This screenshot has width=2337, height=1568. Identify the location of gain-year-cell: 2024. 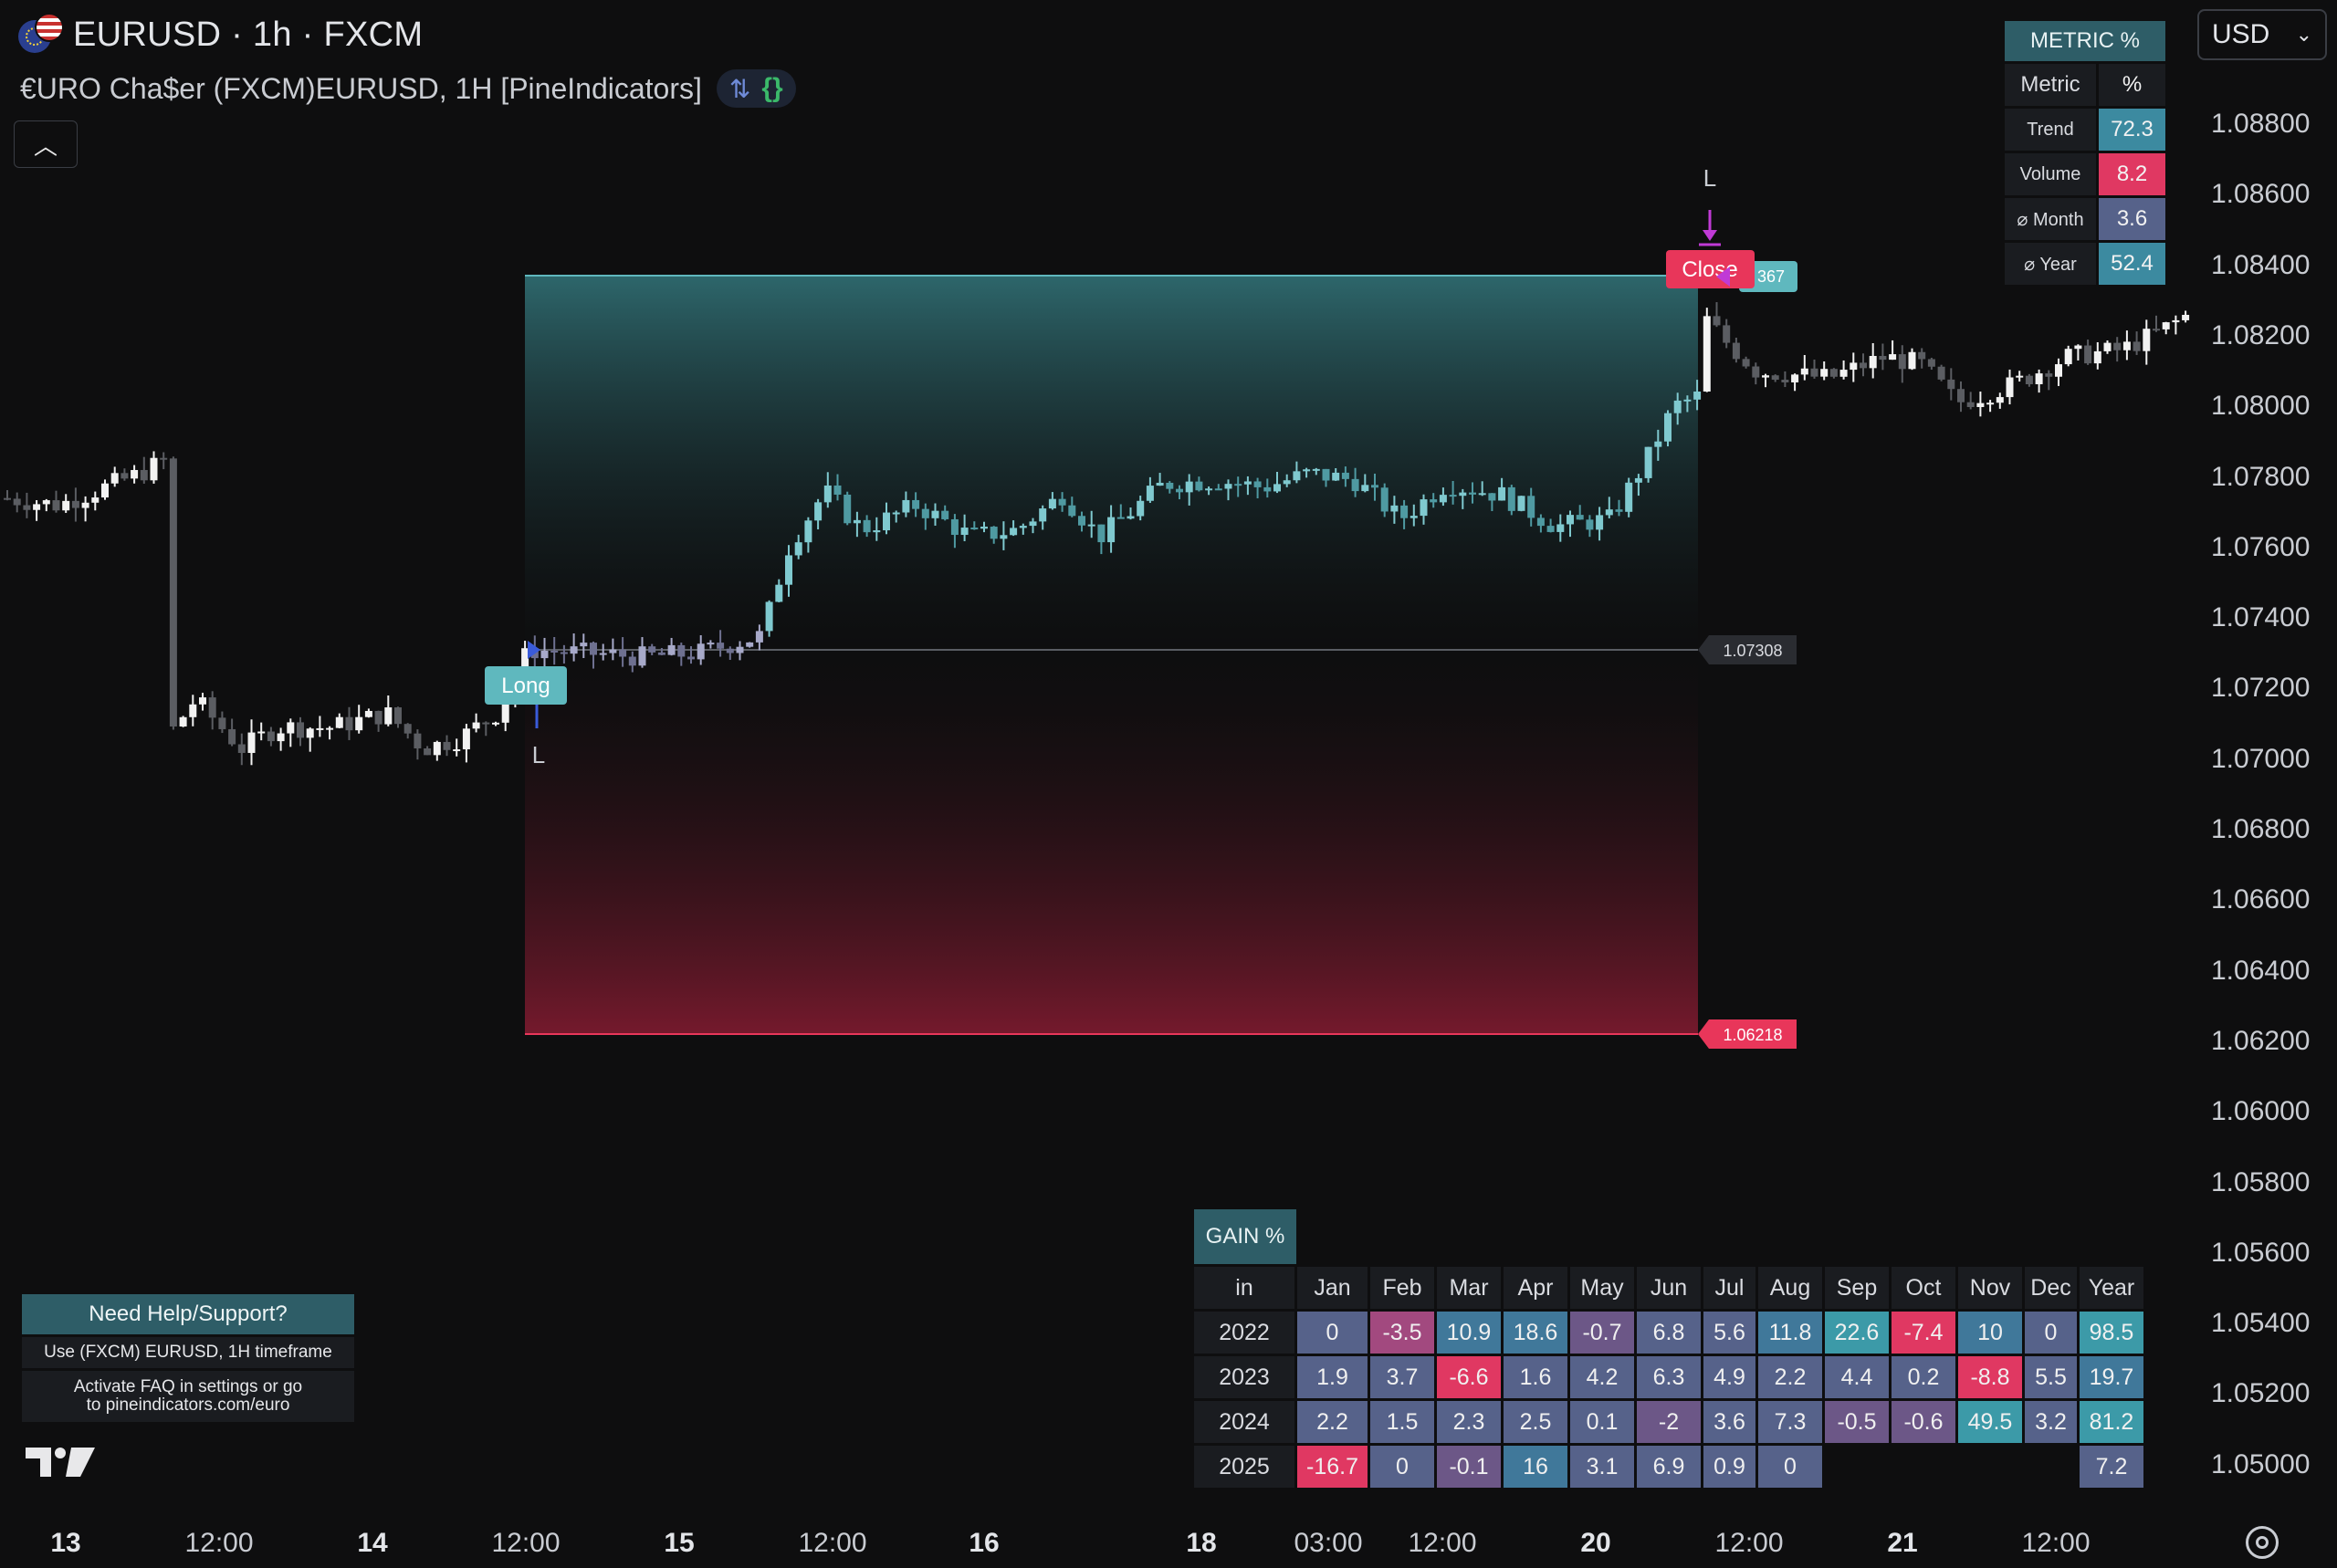
(1244, 1422).